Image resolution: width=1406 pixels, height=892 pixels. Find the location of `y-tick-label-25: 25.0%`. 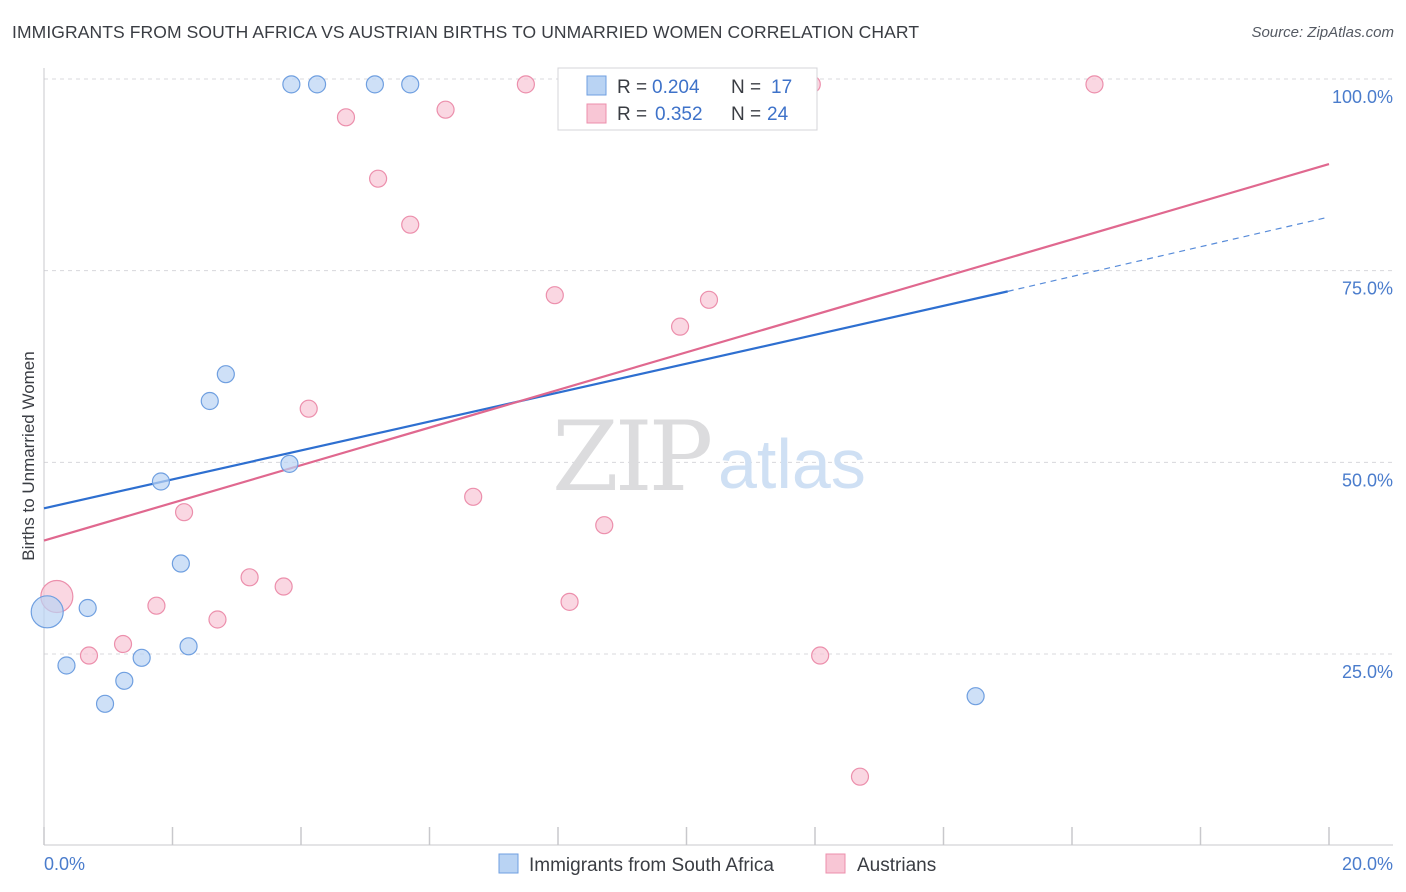

y-tick-label-25: 25.0% is located at coordinates (1367, 672).